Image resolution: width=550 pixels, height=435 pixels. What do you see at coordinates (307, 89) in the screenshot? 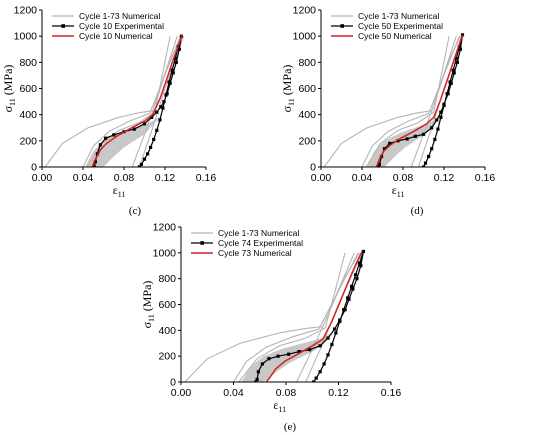
I see `y-tick-label: 600` at bounding box center [307, 89].